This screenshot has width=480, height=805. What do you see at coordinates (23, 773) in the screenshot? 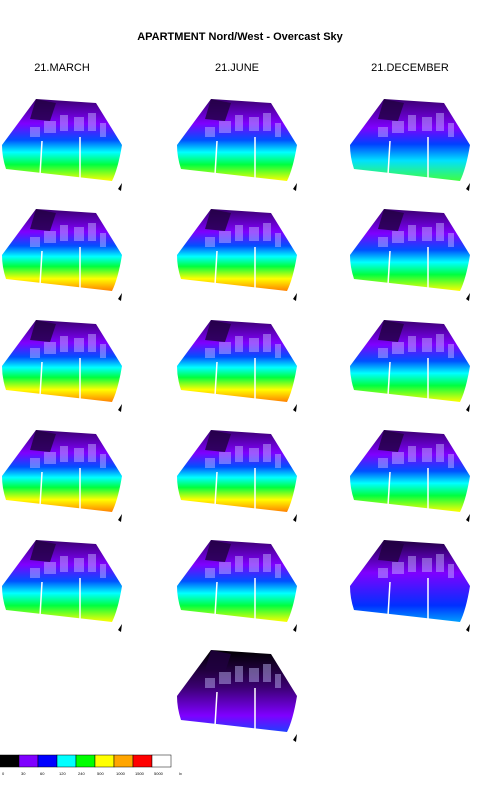
I see `legend-label: 30` at bounding box center [23, 773].